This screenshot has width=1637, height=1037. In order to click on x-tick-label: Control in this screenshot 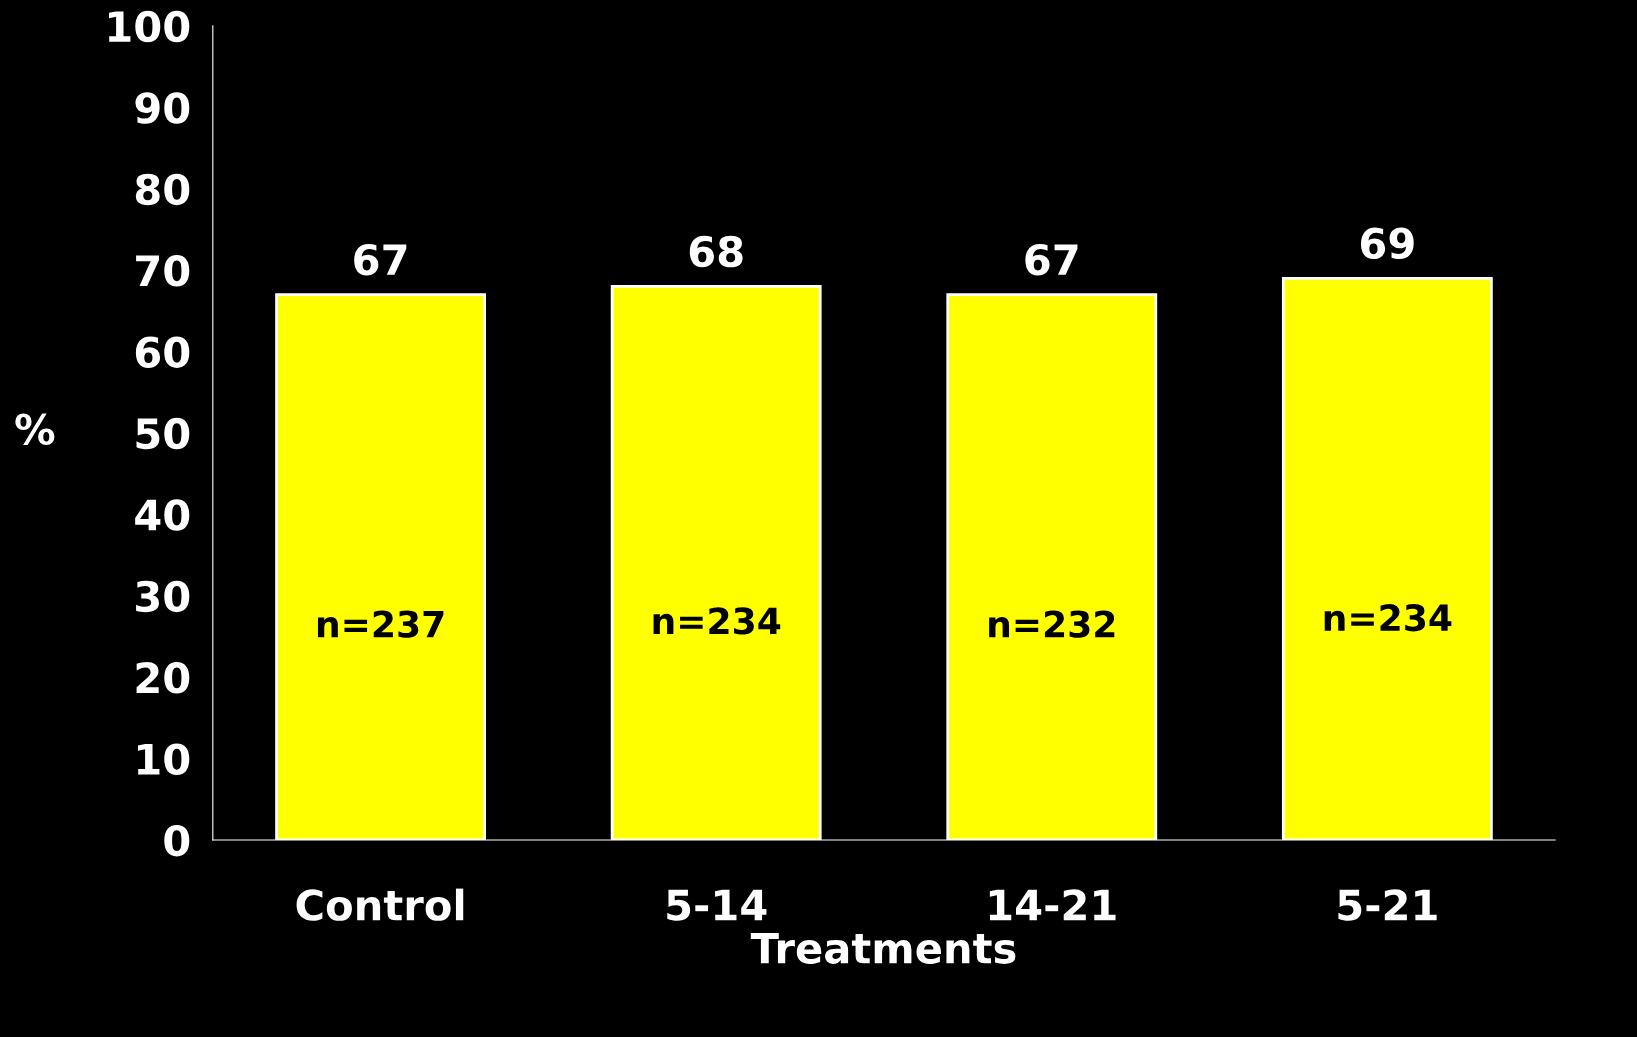, I will do `click(380, 904)`.